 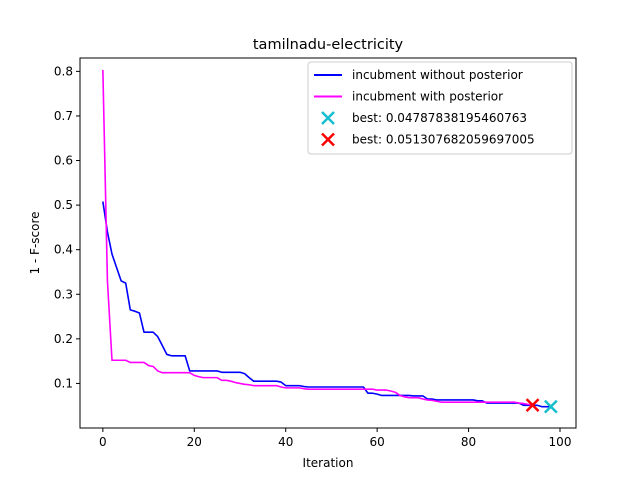 I want to click on best-marker-with-posterior-stroke-b, so click(x=532, y=405).